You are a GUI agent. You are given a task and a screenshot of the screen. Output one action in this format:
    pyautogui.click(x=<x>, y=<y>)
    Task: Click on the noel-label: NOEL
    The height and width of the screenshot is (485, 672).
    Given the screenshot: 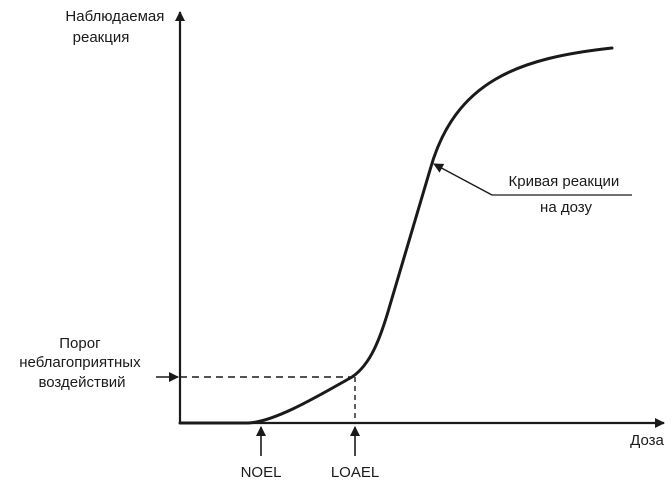 What is the action you would take?
    pyautogui.click(x=261, y=472)
    